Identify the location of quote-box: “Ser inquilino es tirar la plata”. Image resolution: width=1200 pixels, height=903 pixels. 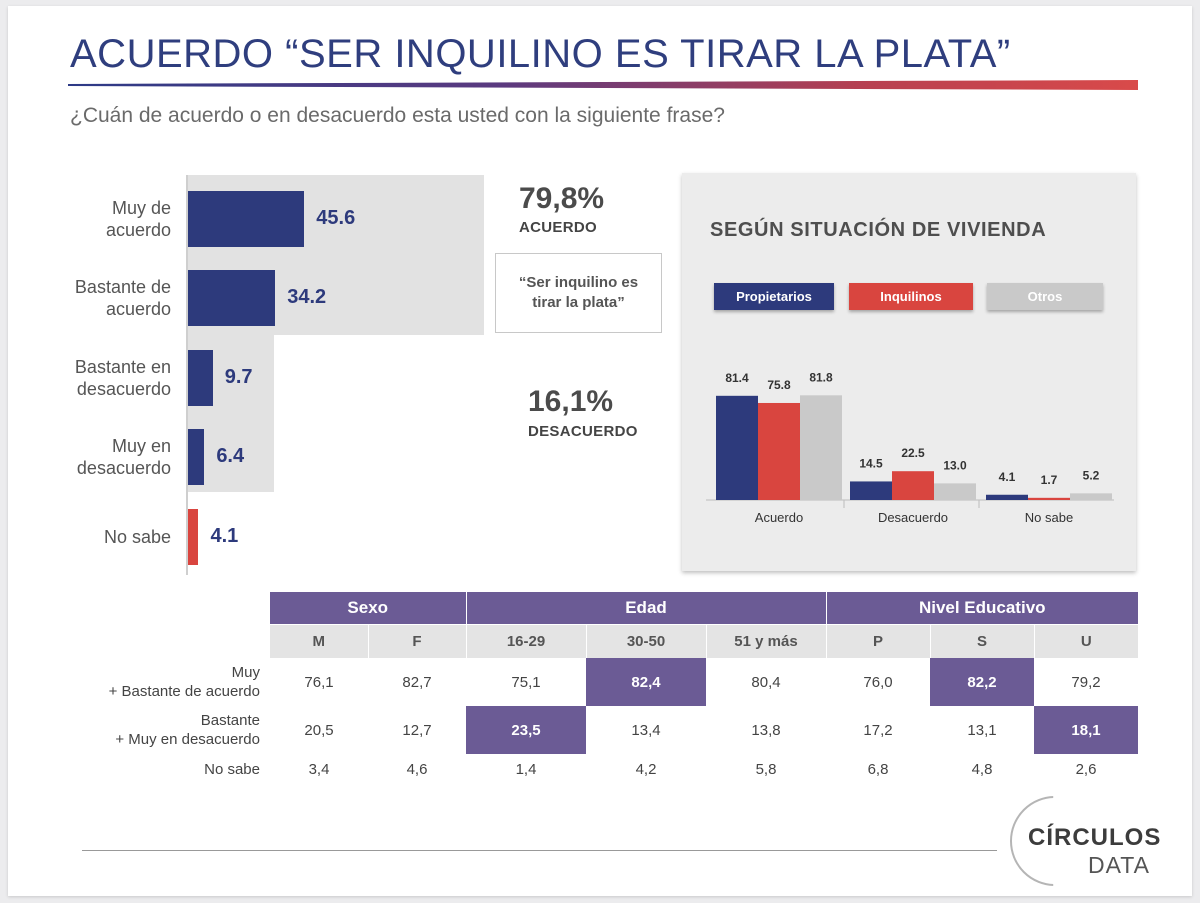
(578, 293).